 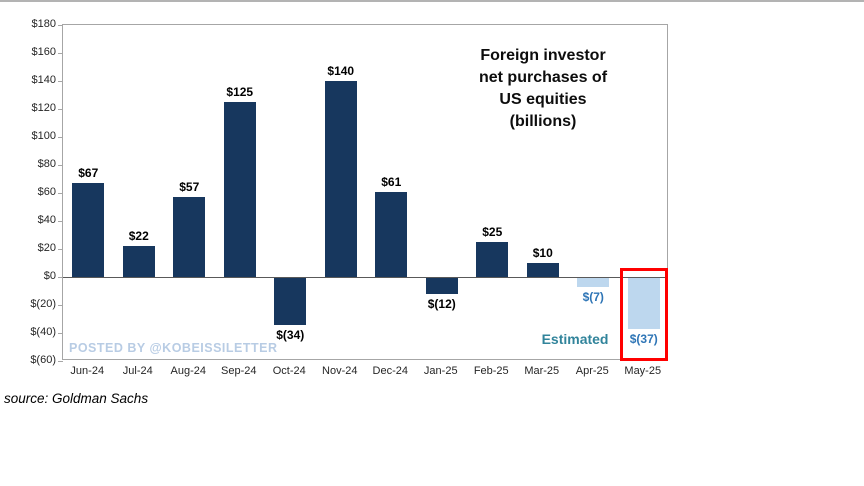 What do you see at coordinates (542, 253) in the screenshot?
I see `bar-value-label: $10` at bounding box center [542, 253].